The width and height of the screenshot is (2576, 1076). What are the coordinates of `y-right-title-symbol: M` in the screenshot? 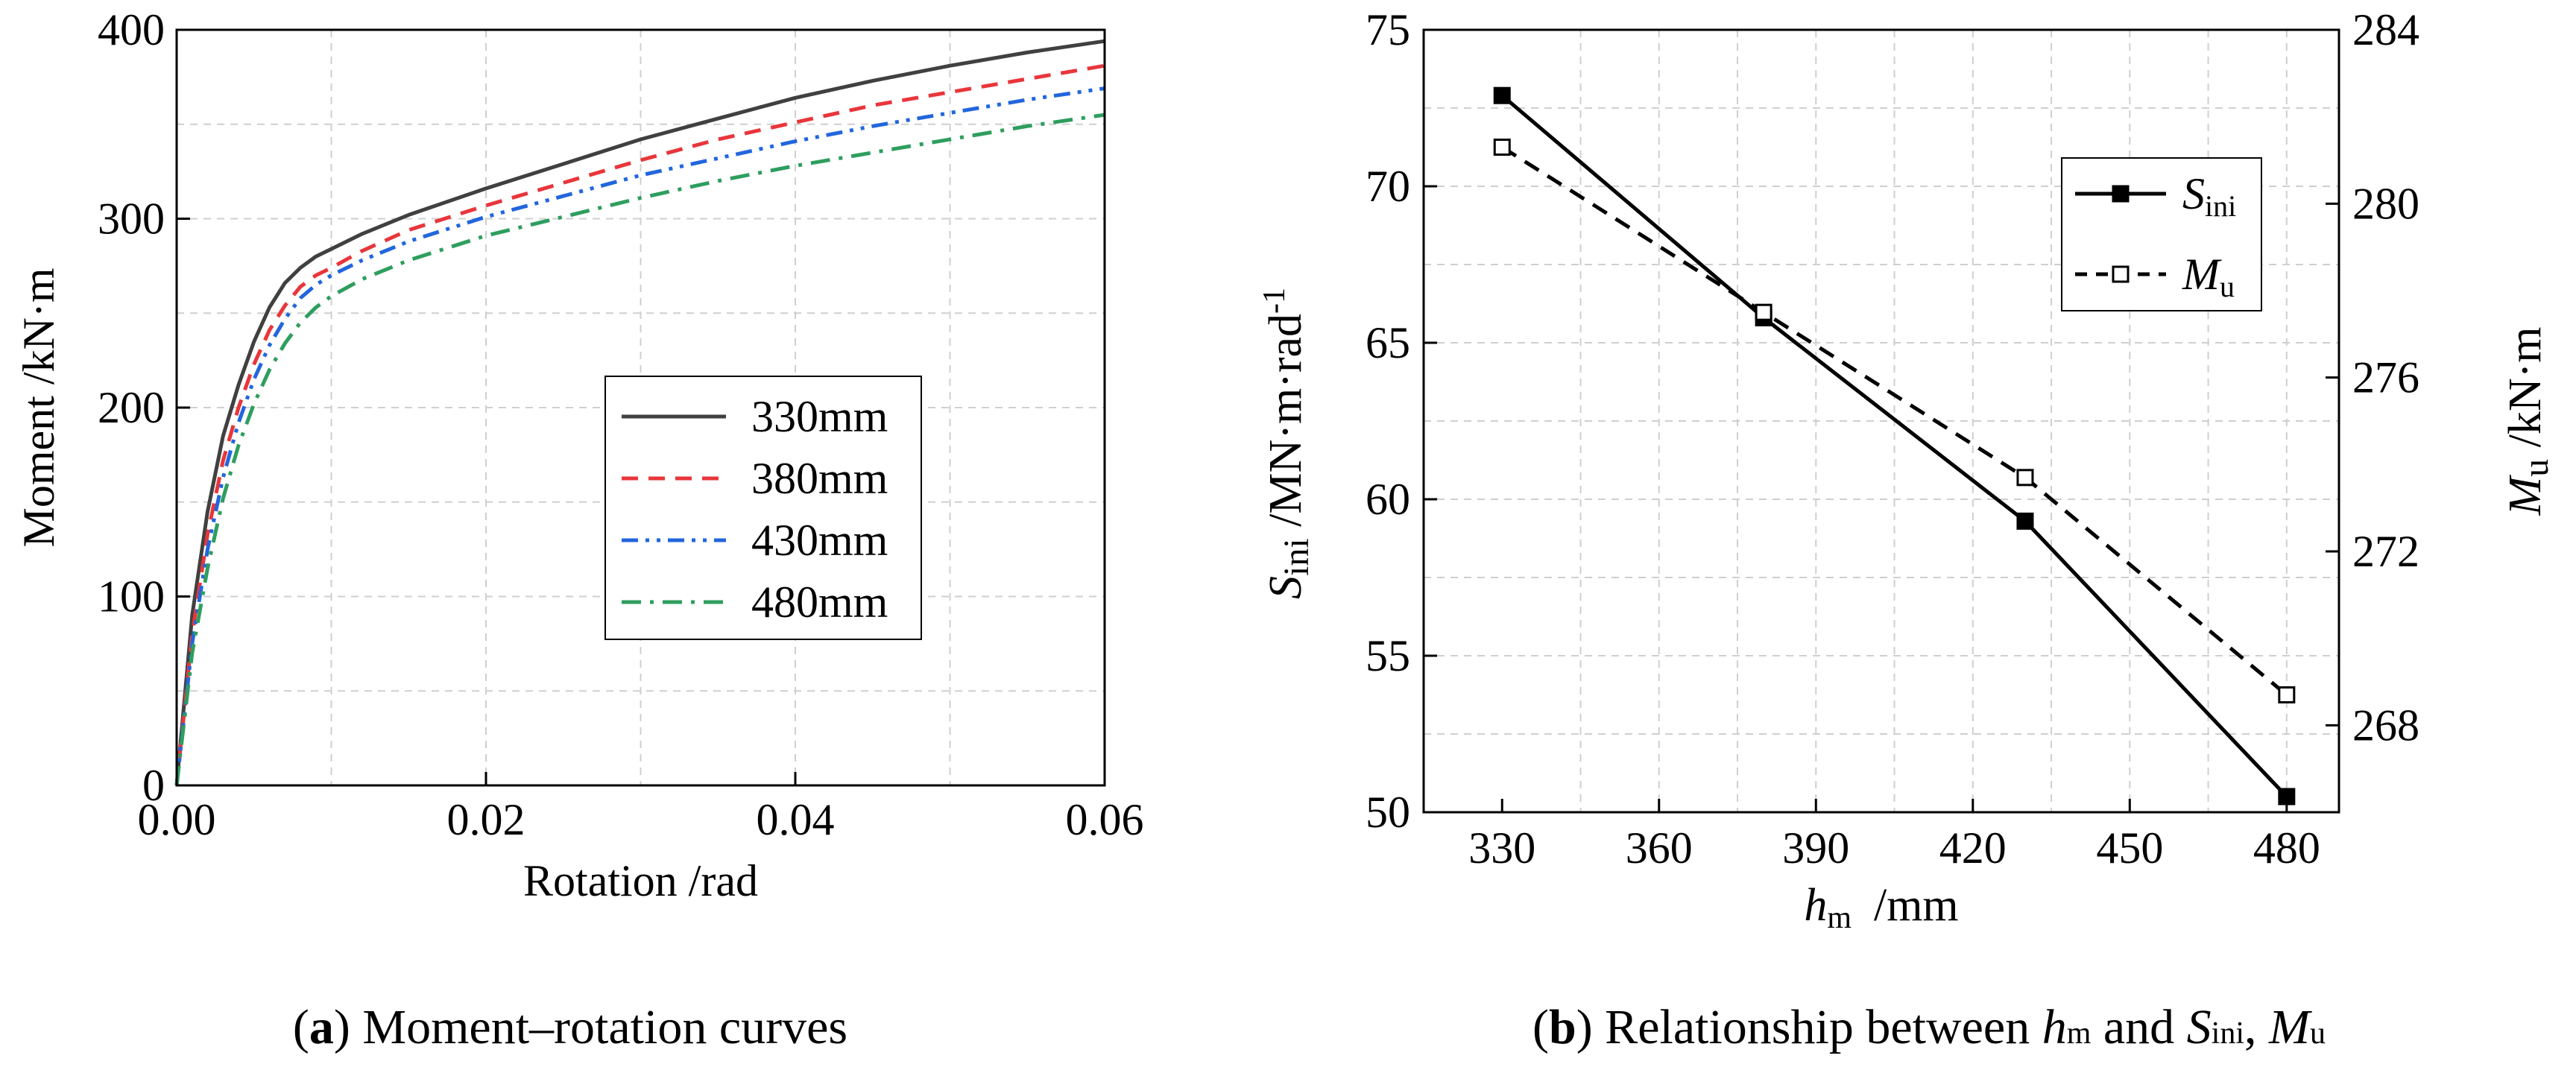 It's located at (2525, 495).